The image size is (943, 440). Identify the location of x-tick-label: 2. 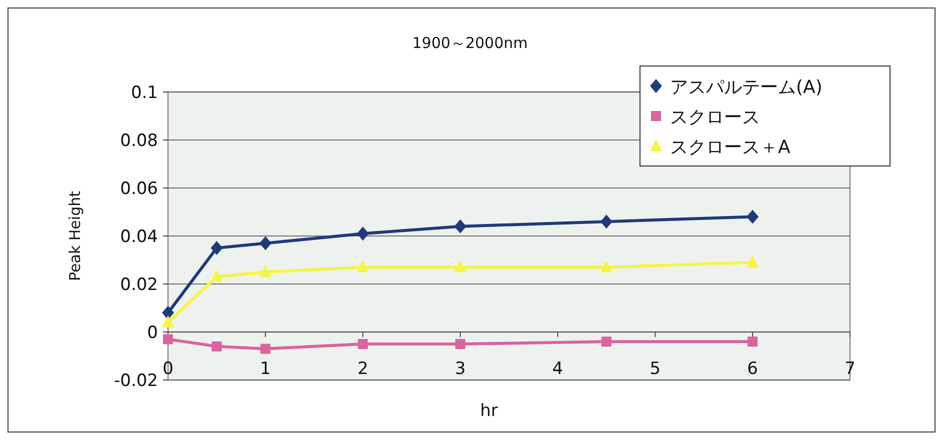
(362, 369).